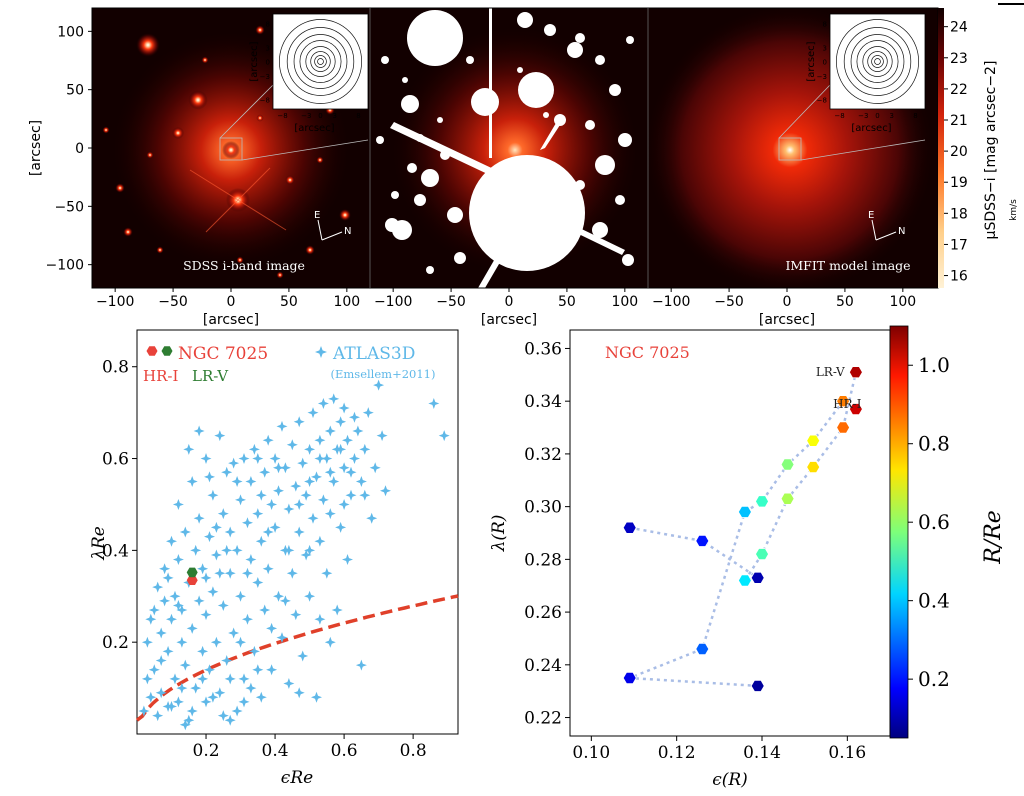  I want to click on y-tick-label: 0.2, so click(115, 643).